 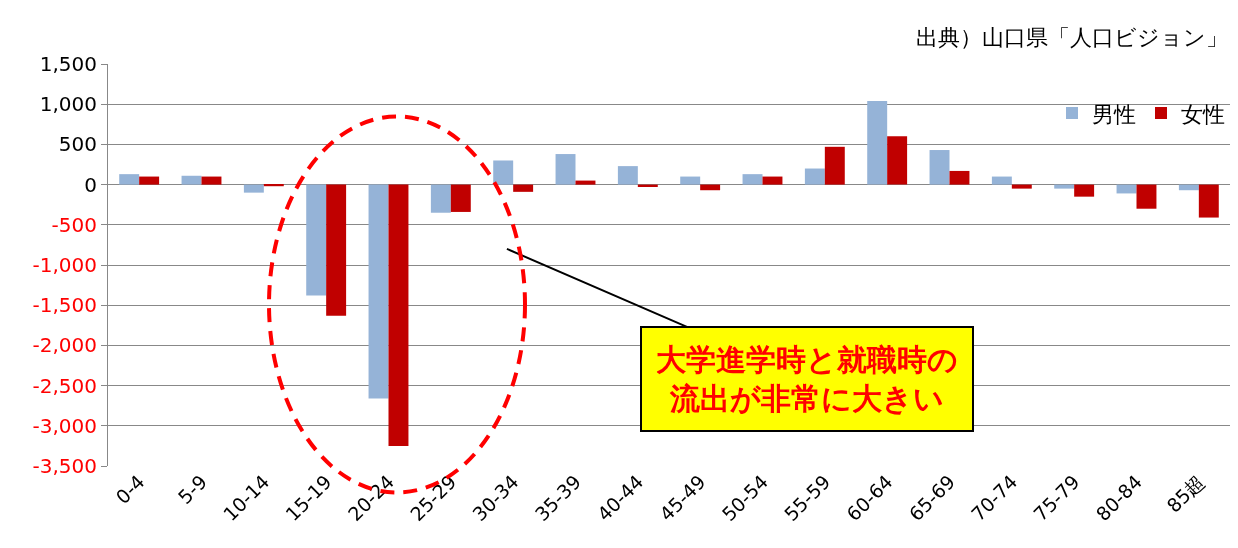 I want to click on y-tick-label: -2,000, so click(x=64, y=345).